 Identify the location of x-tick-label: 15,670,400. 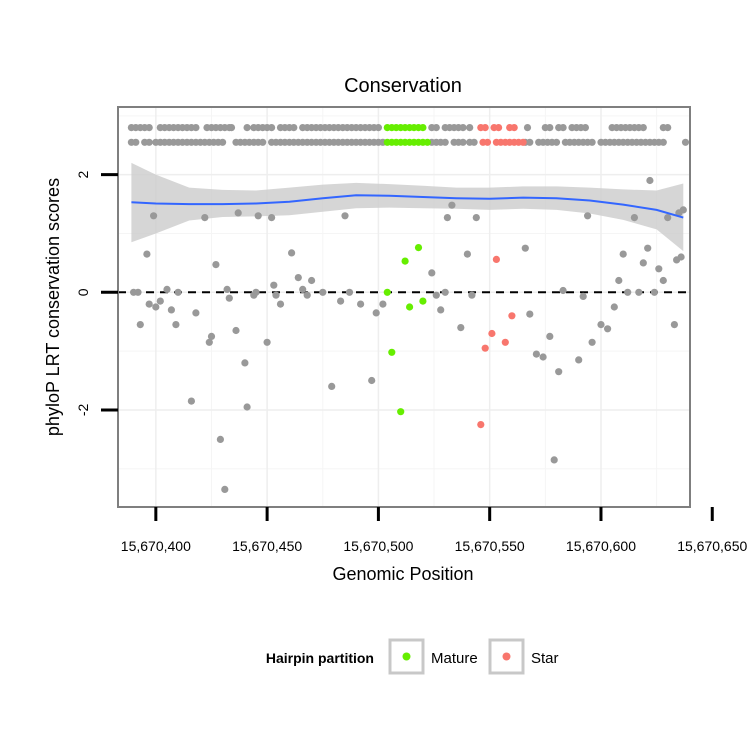
(156, 546).